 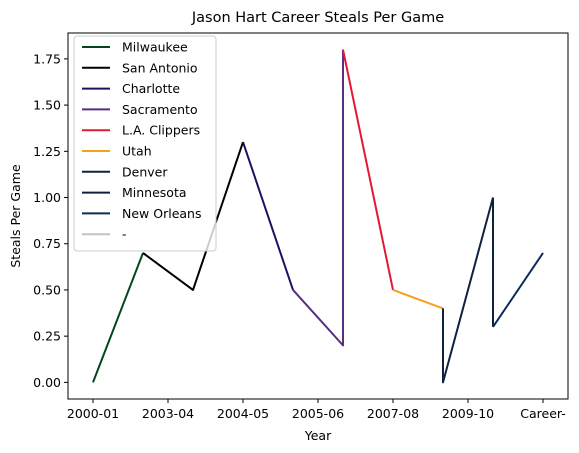 I want to click on legend-label: Utah, so click(x=137, y=151).